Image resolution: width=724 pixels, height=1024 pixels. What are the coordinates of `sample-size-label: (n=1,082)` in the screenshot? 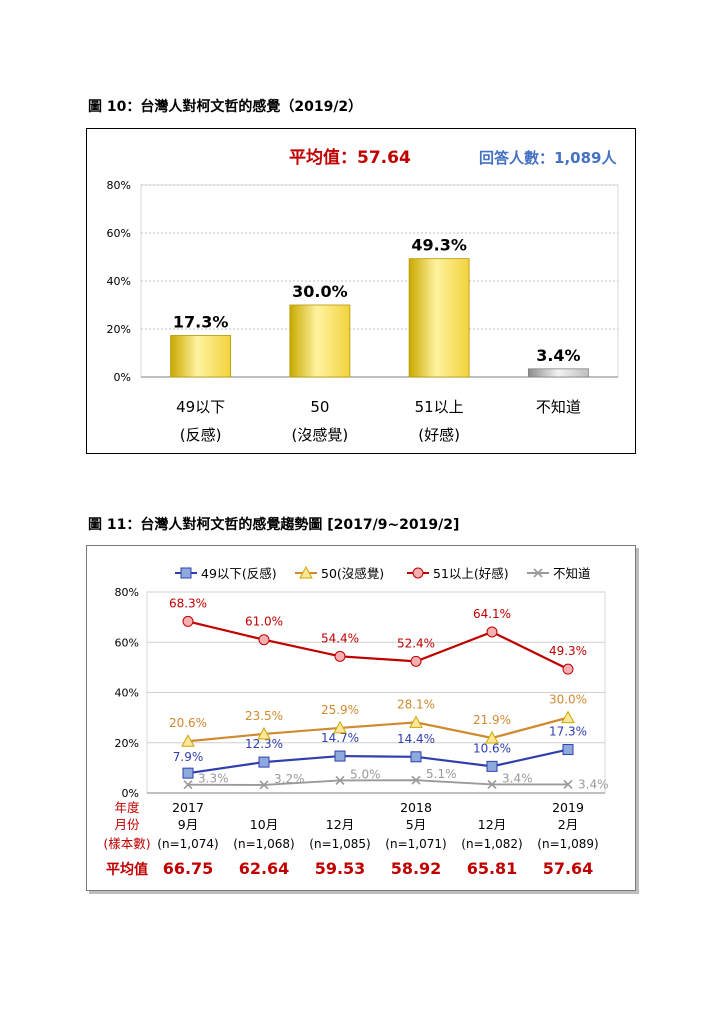 It's located at (491, 844).